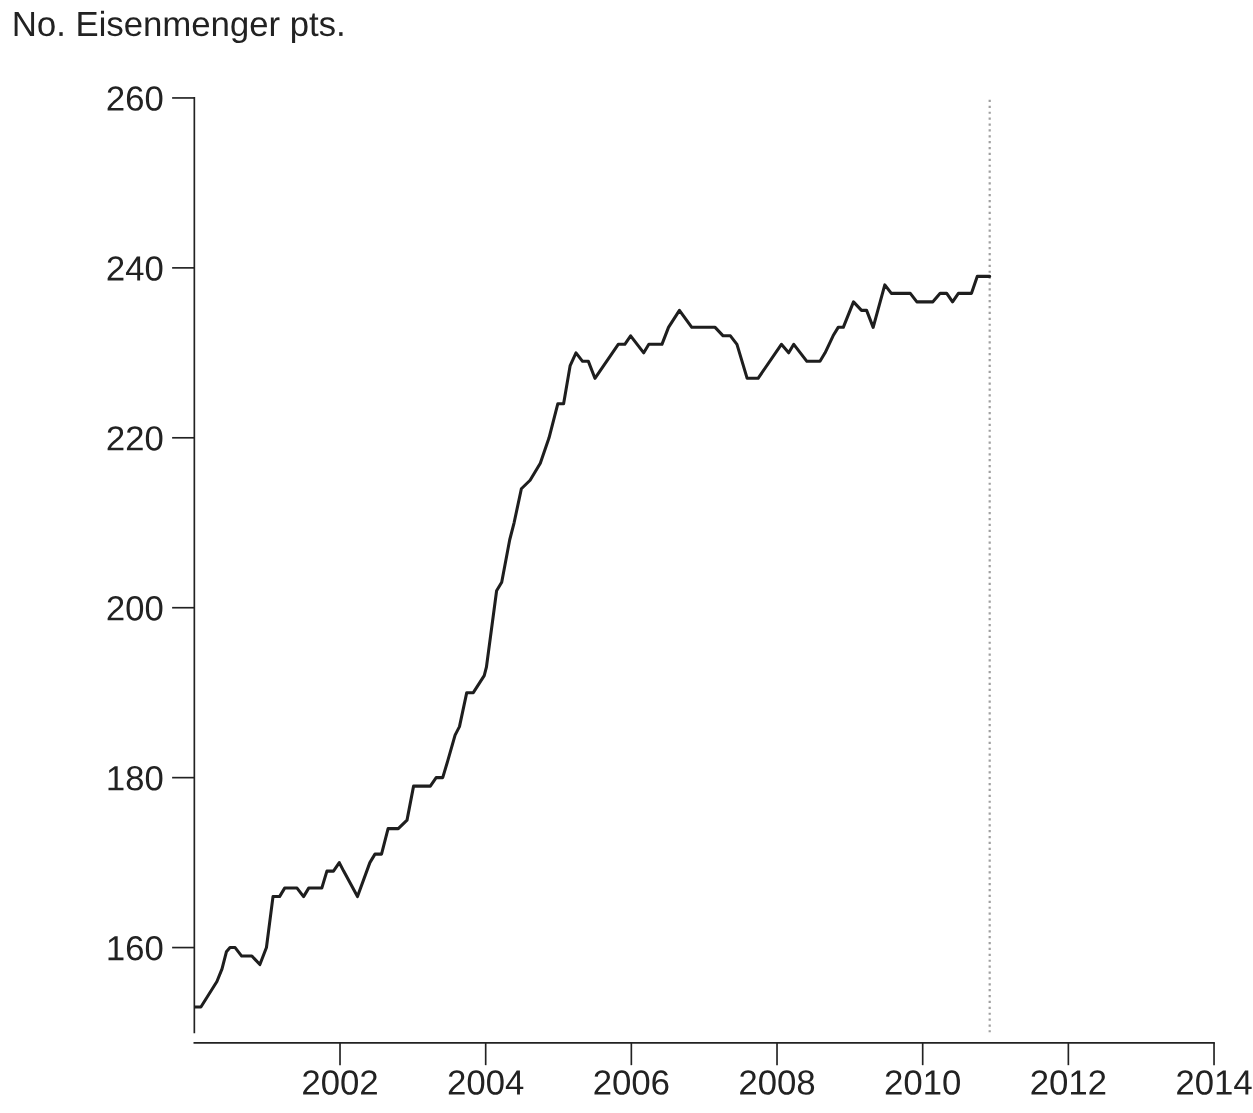  What do you see at coordinates (777, 1082) in the screenshot?
I see `x-tick-label: 2008` at bounding box center [777, 1082].